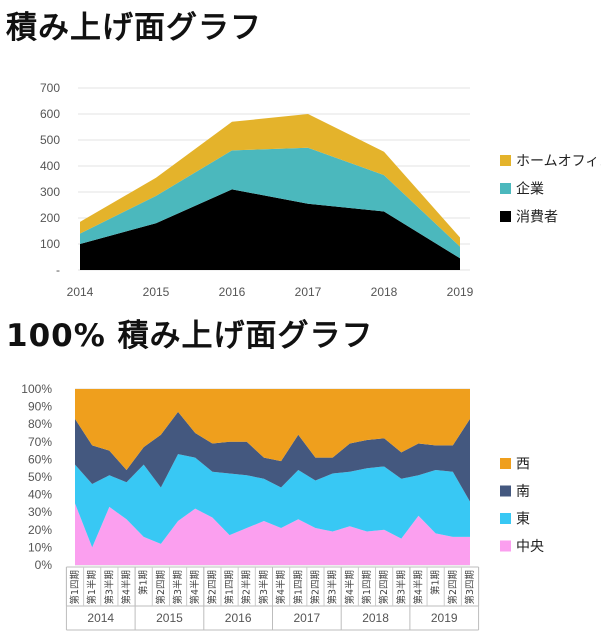 Image resolution: width=601 pixels, height=633 pixels. What do you see at coordinates (169, 618) in the screenshot?
I see `x-group-label: 2015` at bounding box center [169, 618].